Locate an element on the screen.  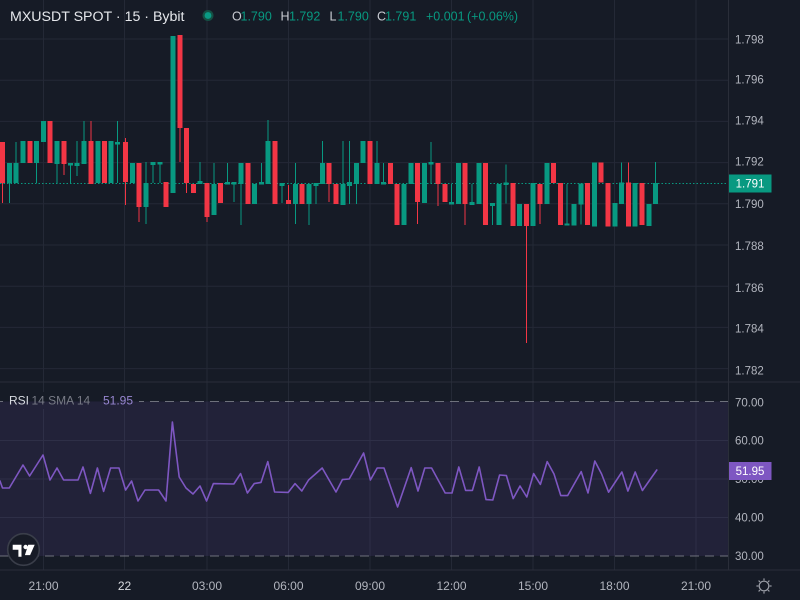
svg-text: O is located at coordinates (237, 17).